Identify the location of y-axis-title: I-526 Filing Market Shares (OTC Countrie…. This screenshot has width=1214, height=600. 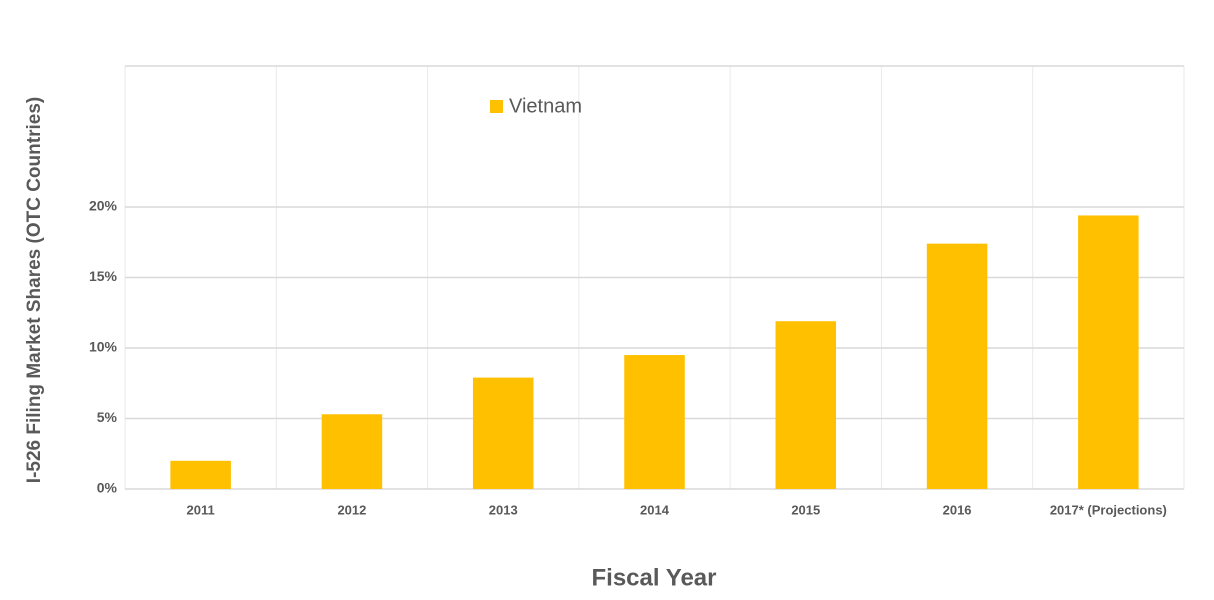
(34, 290).